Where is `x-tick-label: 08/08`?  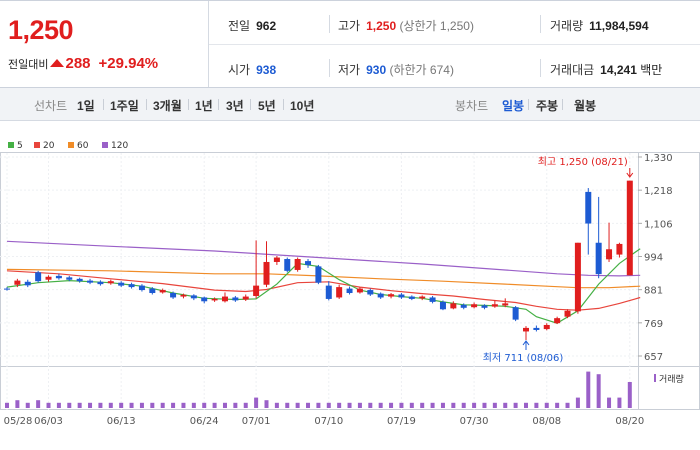 x-tick-label: 08/08 is located at coordinates (546, 421).